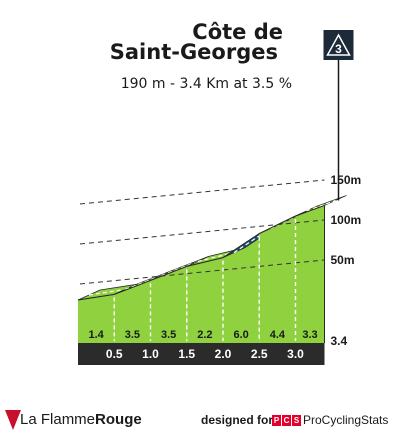 This screenshot has width=405, height=439. What do you see at coordinates (338, 49) in the screenshot?
I see `category-number: 3` at bounding box center [338, 49].